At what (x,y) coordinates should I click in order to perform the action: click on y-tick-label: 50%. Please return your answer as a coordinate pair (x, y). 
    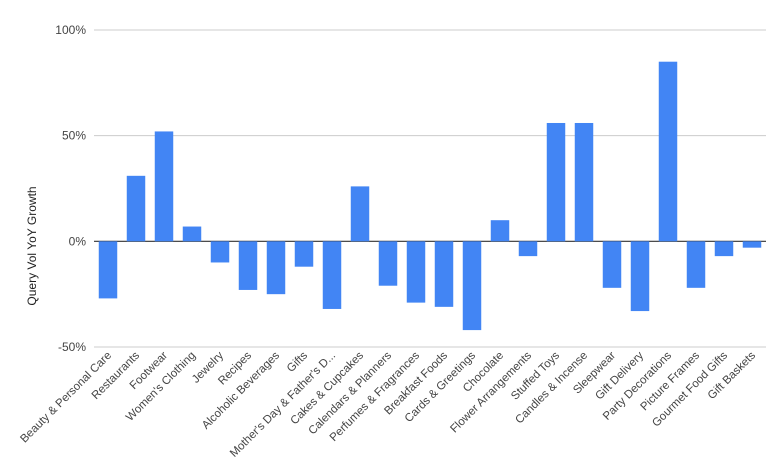
    Looking at the image, I should click on (74, 136).